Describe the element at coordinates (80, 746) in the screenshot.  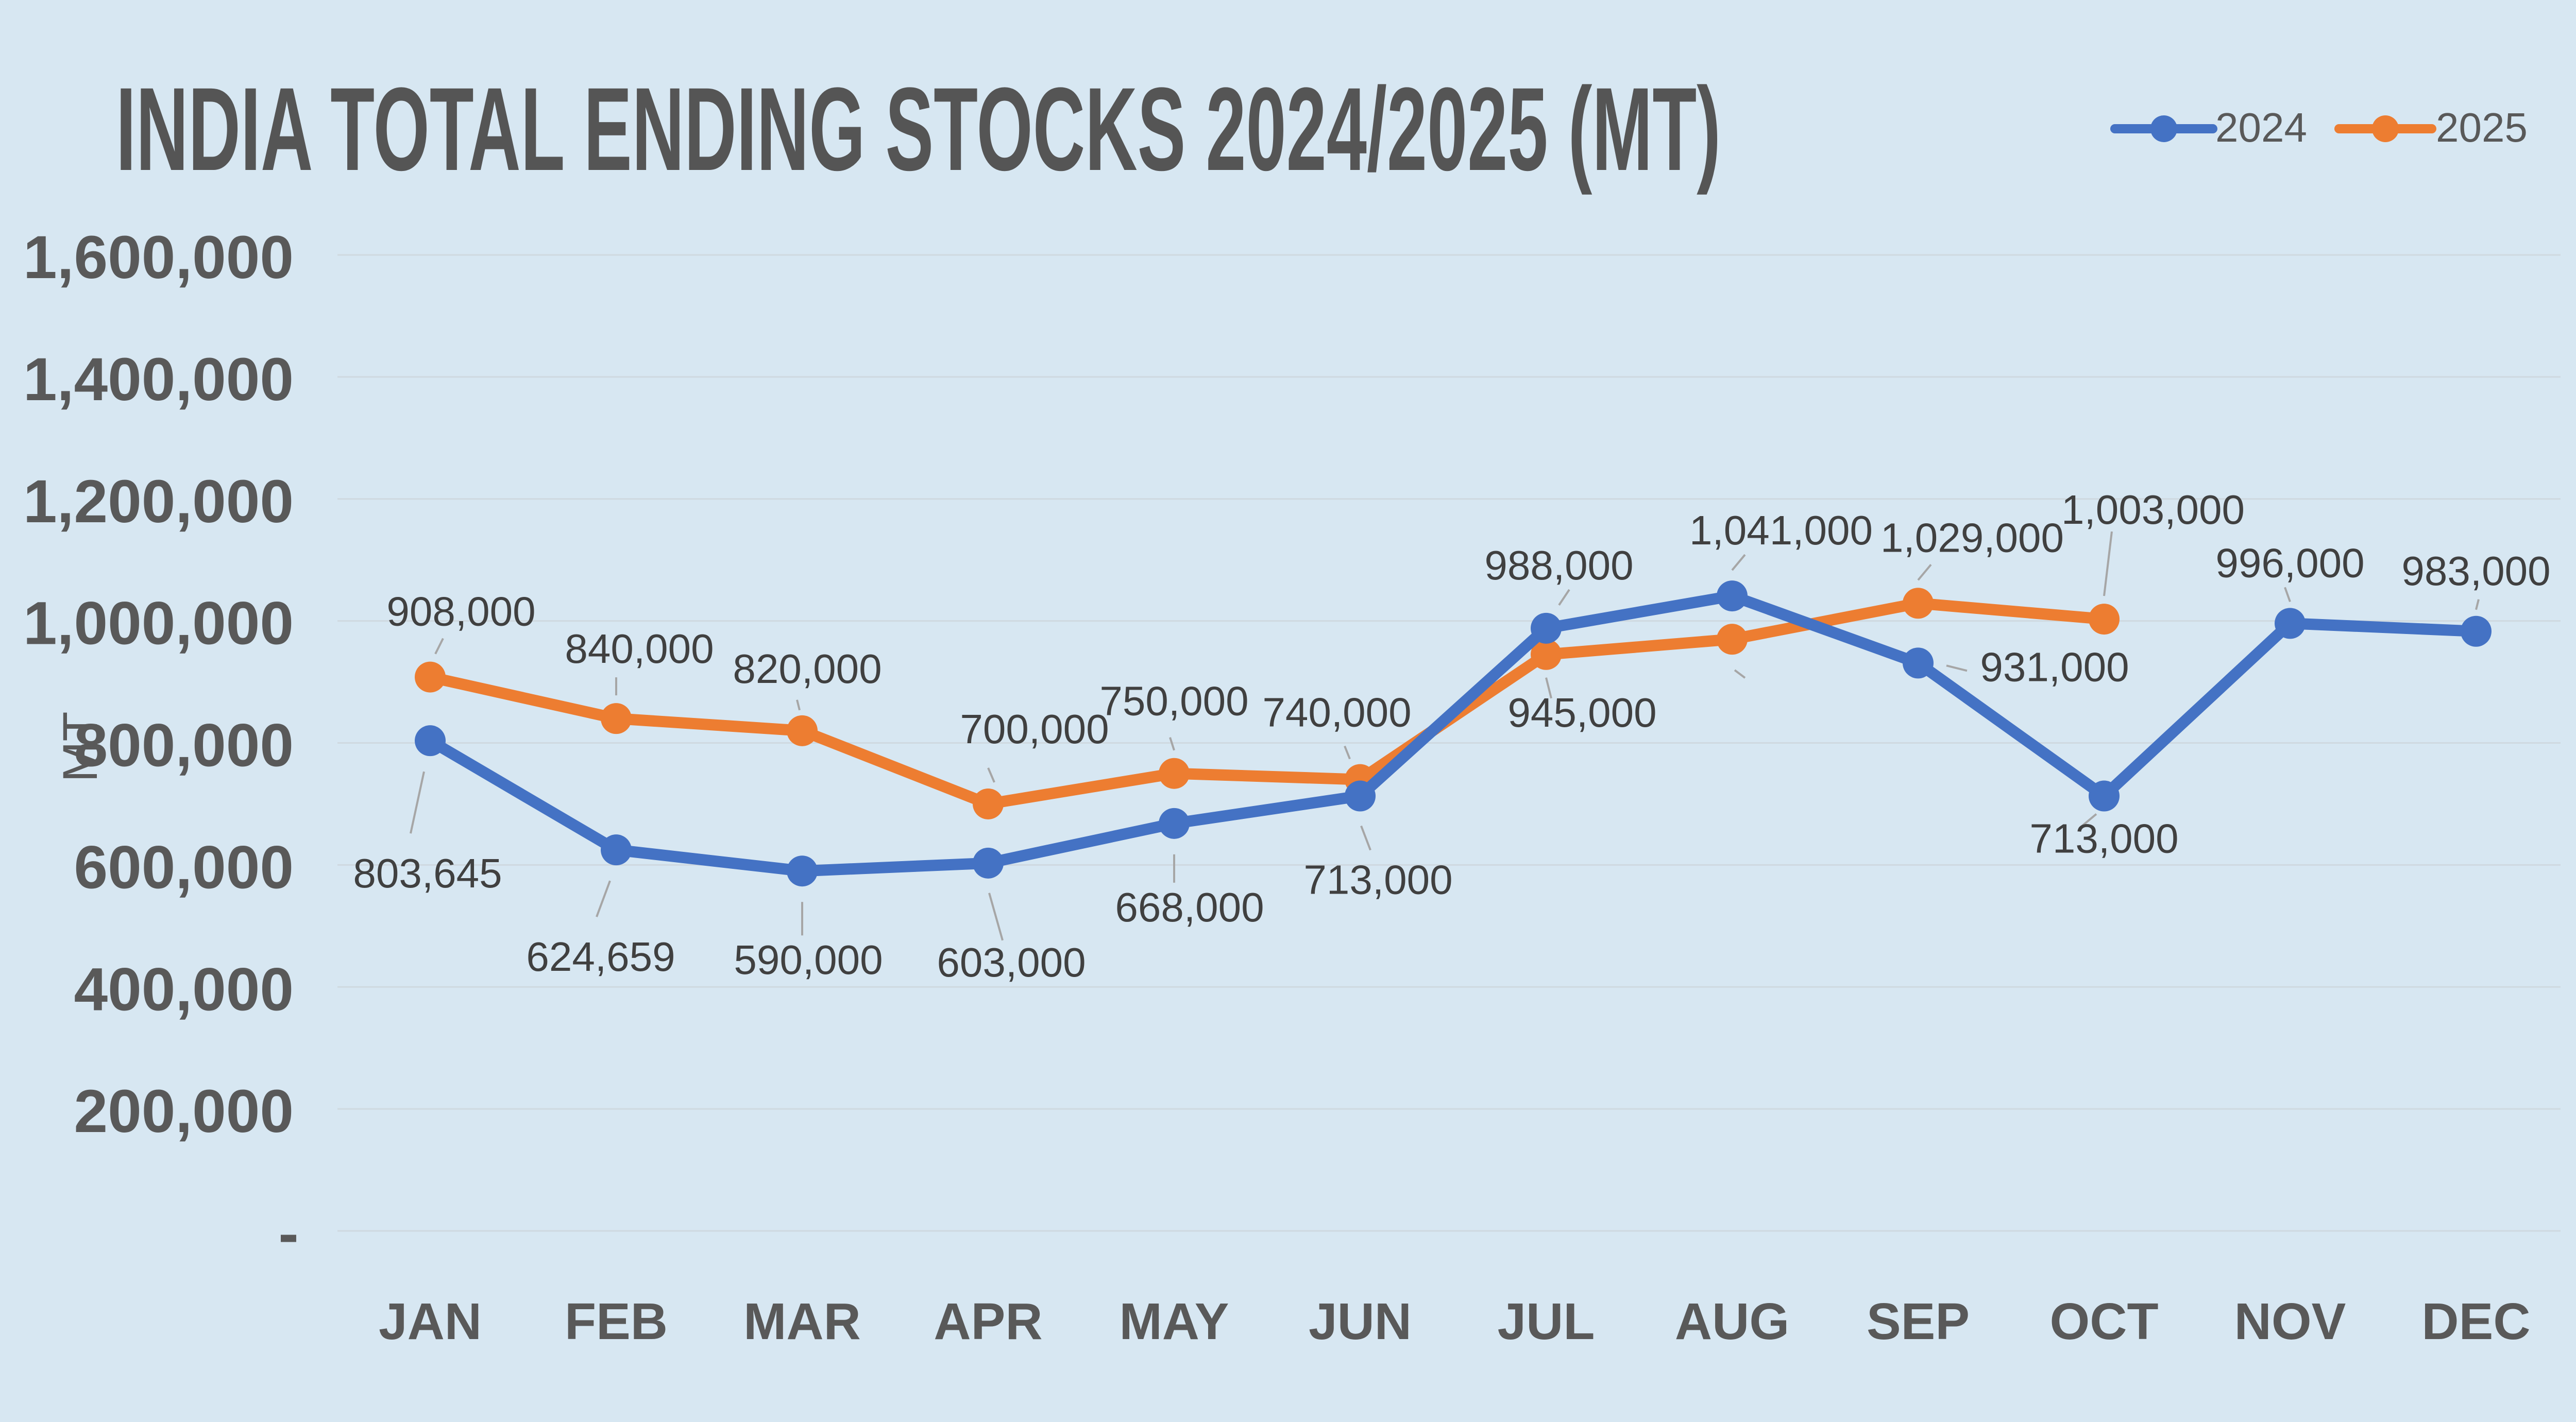
I see `y-axis-label: MT` at that location.